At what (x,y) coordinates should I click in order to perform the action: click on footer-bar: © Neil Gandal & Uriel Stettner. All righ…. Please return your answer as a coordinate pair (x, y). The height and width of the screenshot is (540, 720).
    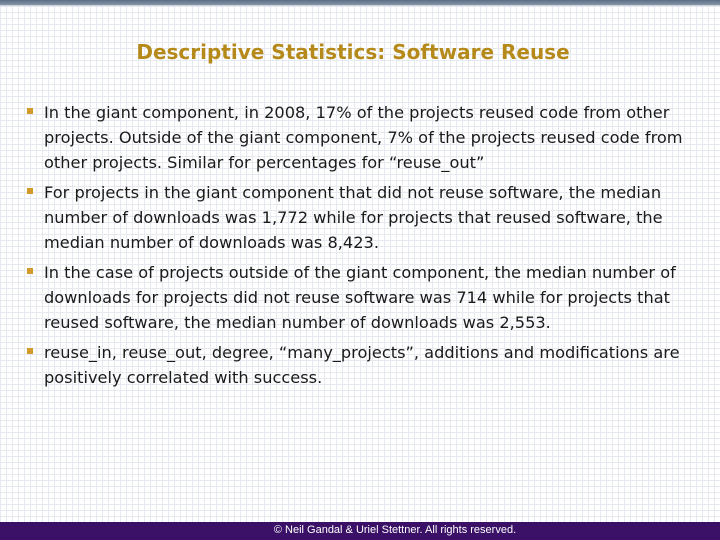
    Looking at the image, I should click on (360, 531).